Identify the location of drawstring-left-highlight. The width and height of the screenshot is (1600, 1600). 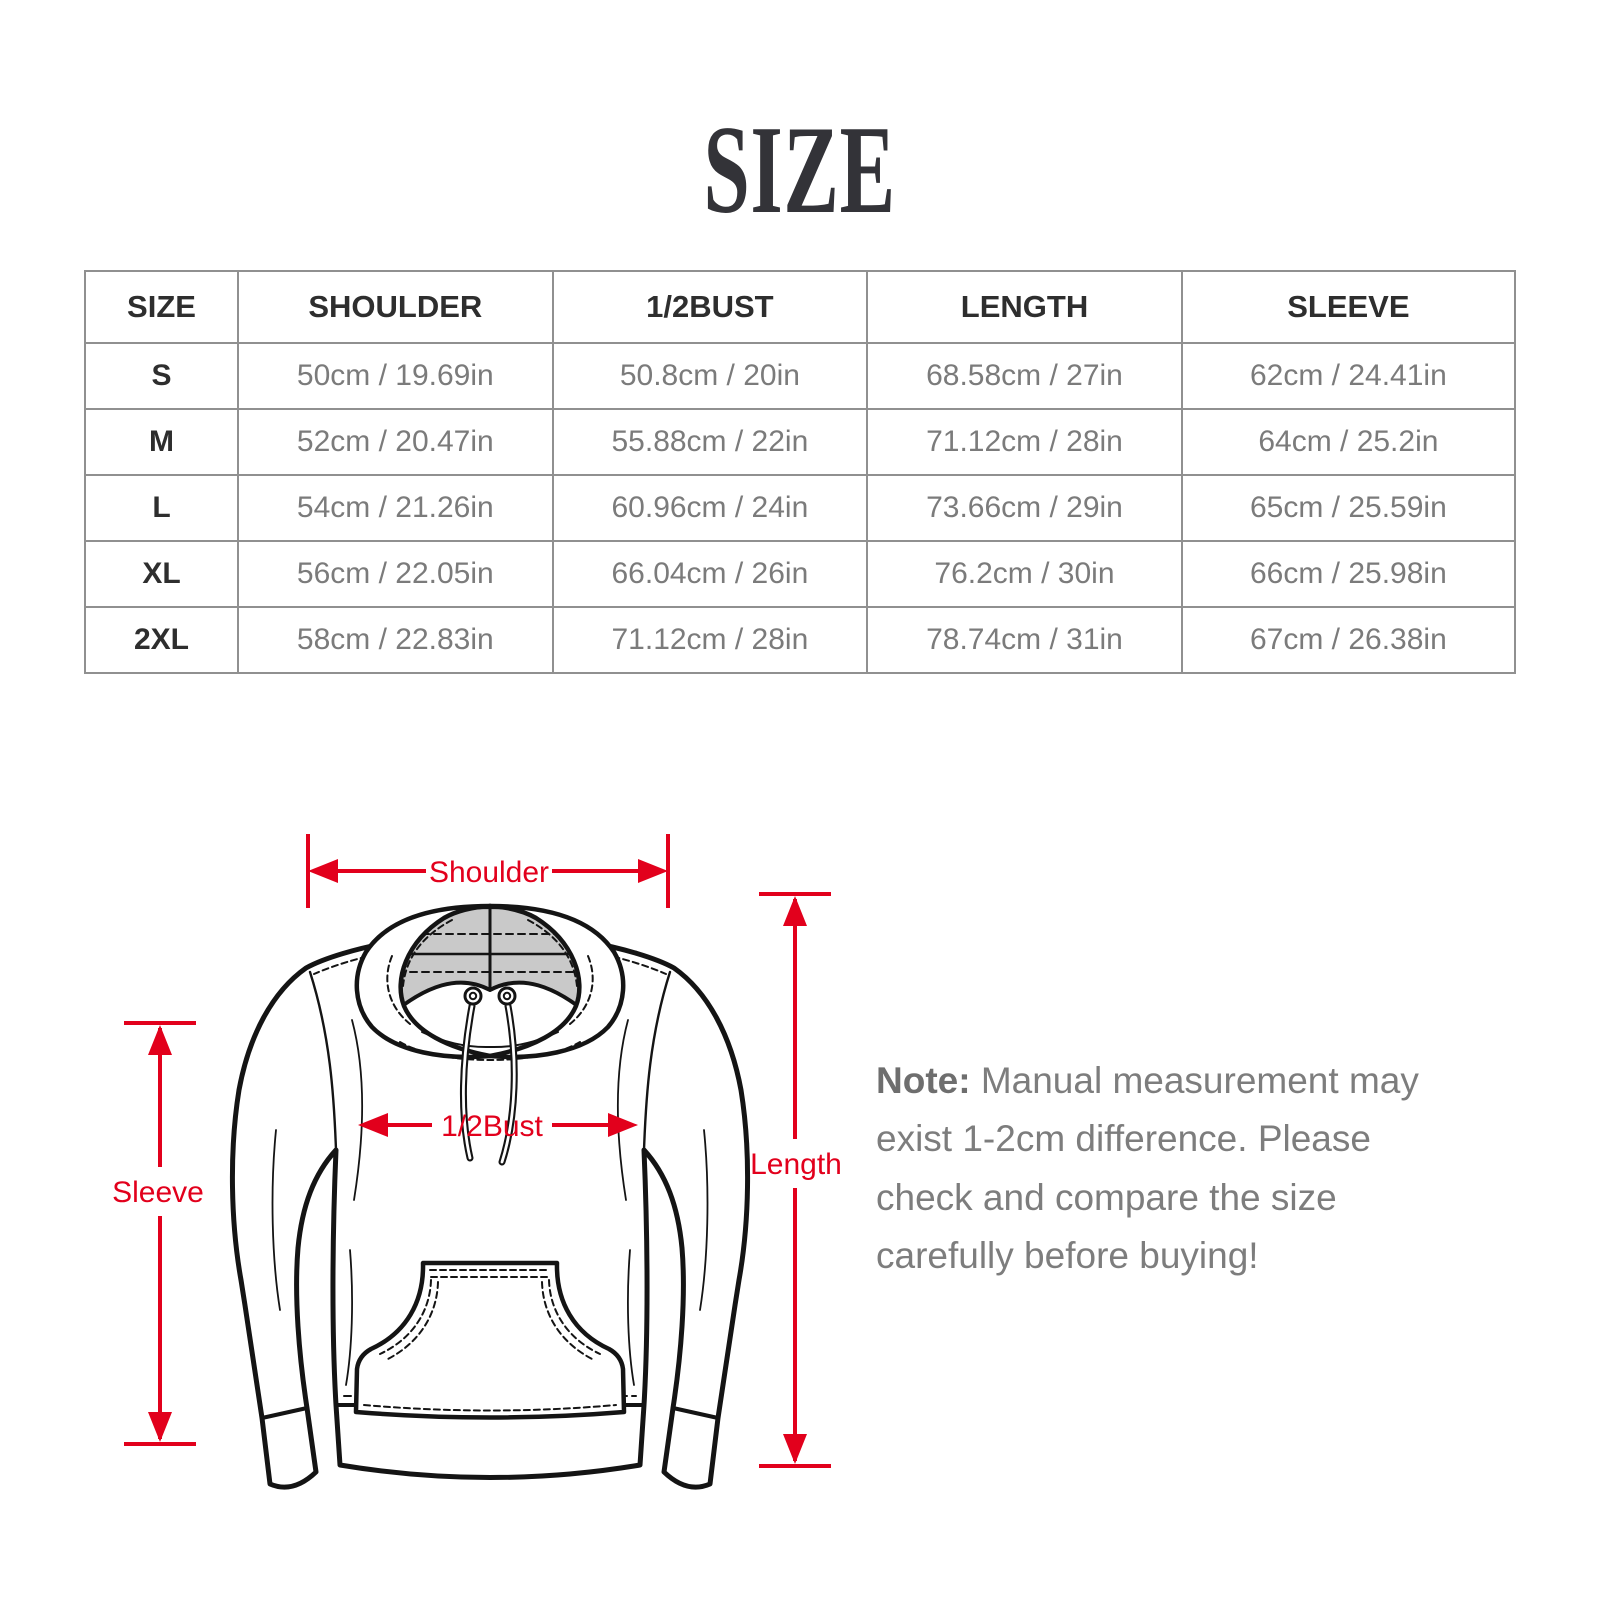
(468, 1082).